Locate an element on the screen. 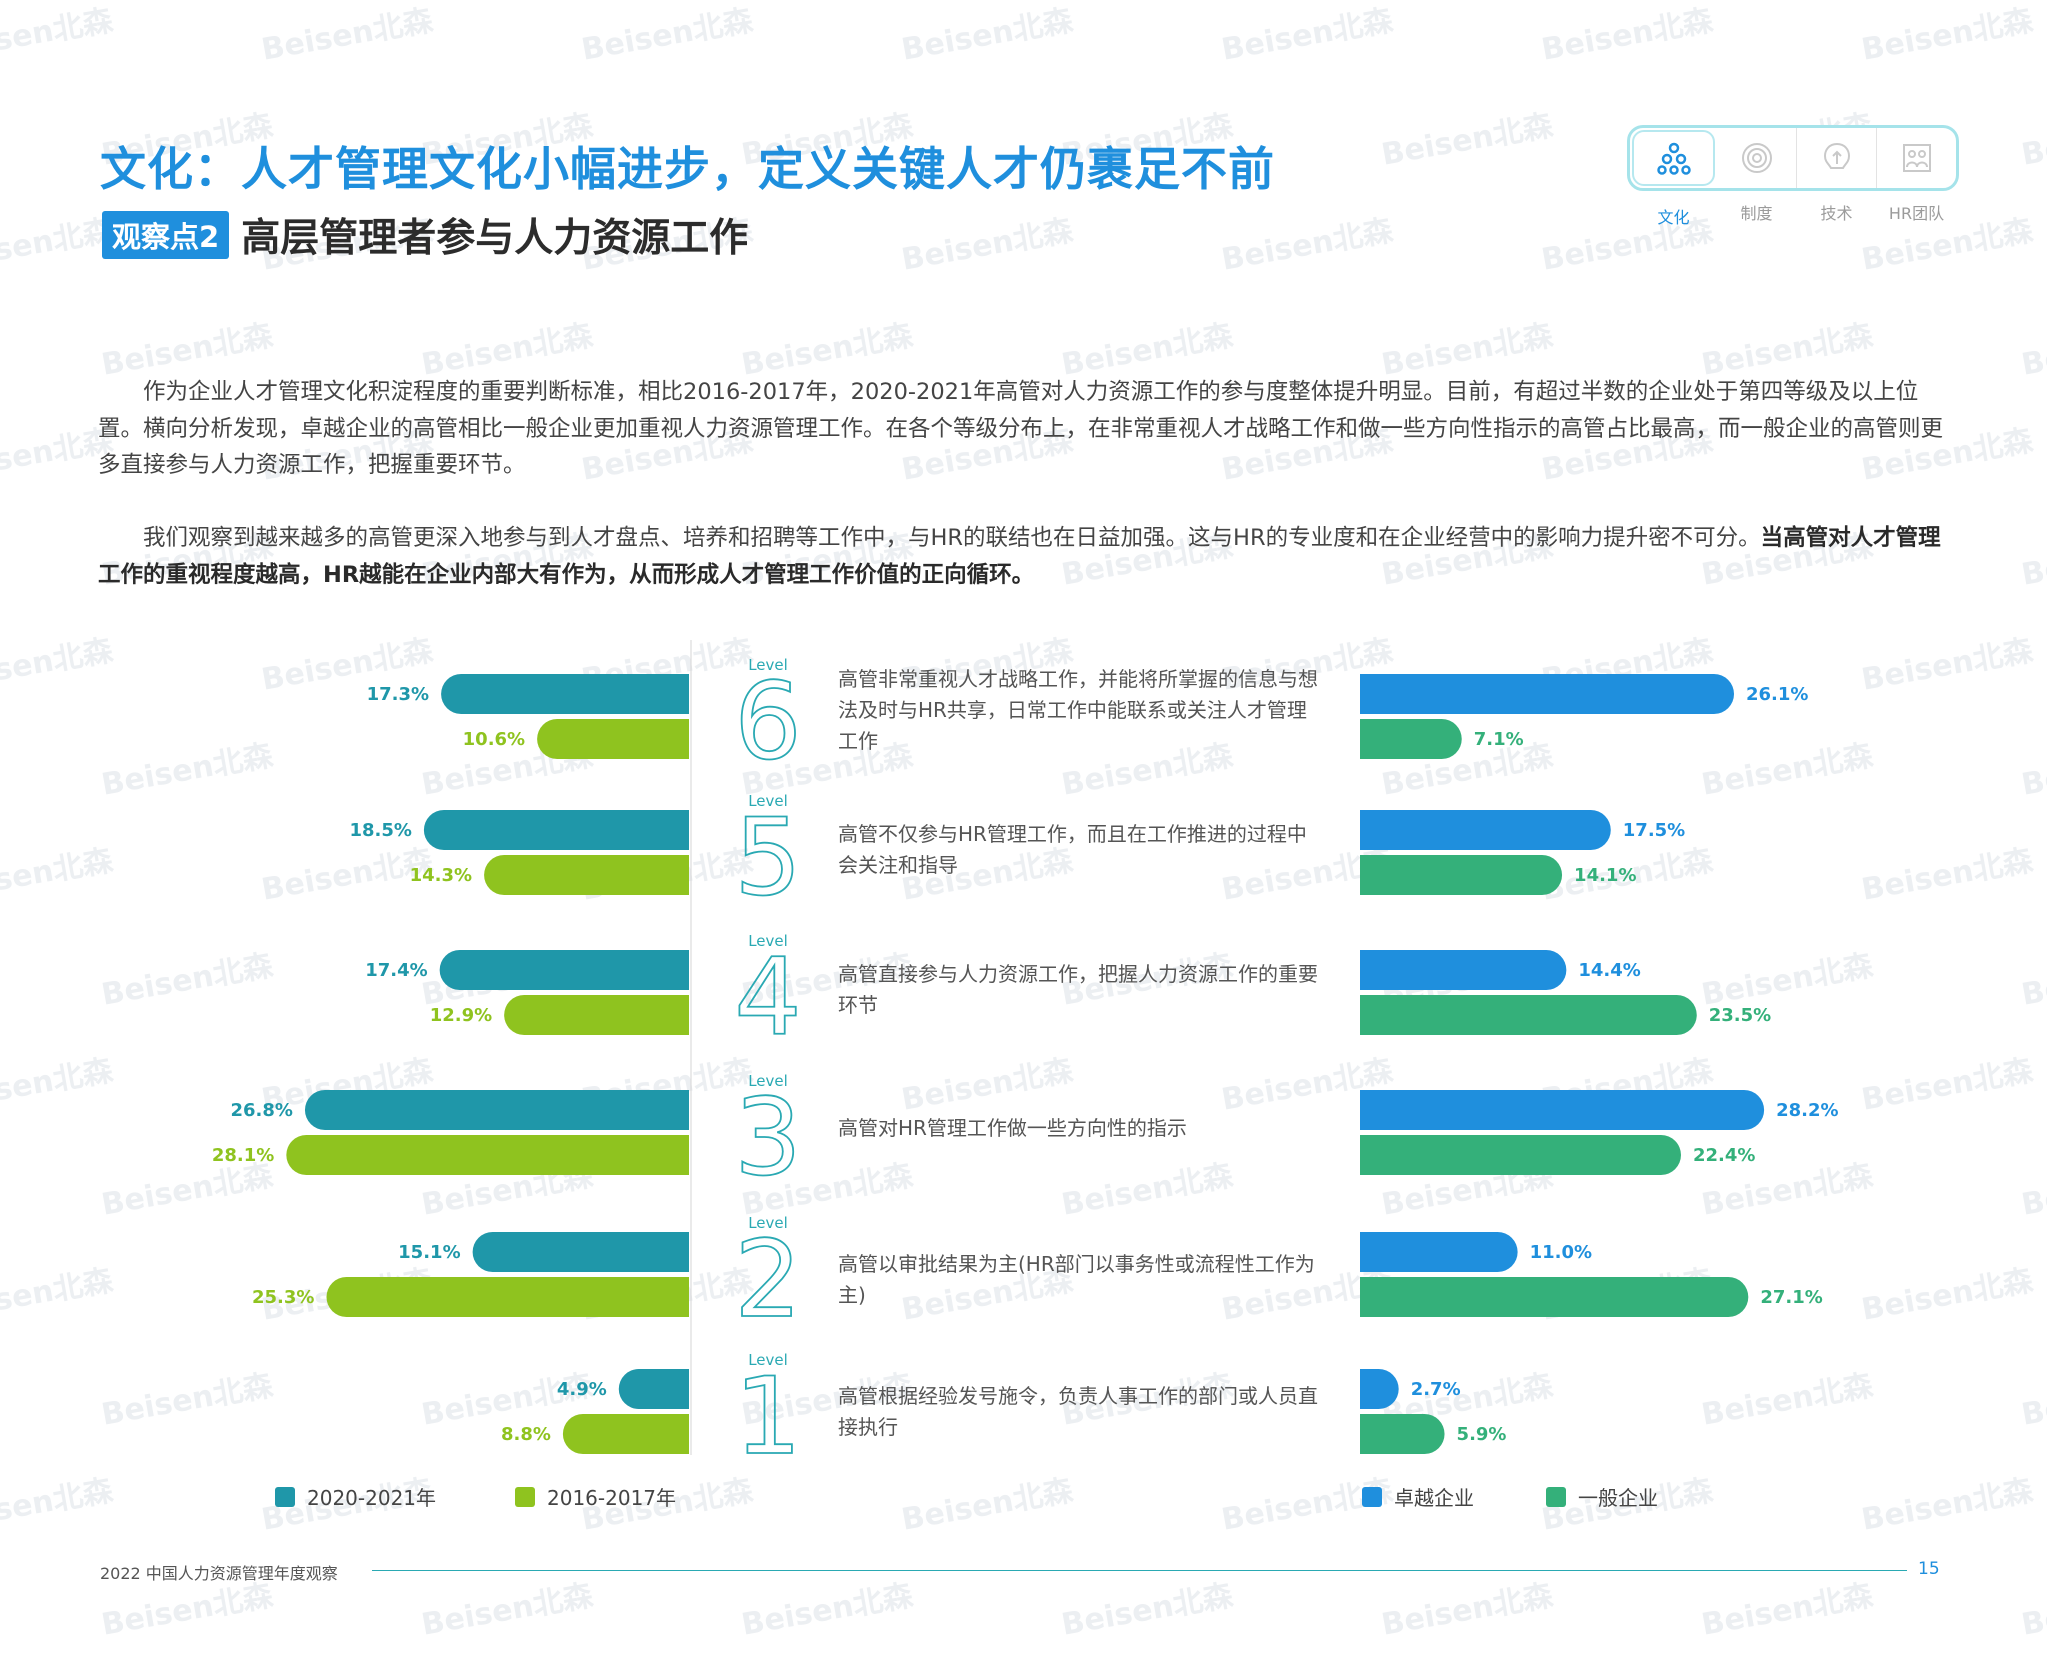 This screenshot has width=2047, height=1653. level-number: 2 is located at coordinates (767, 1279).